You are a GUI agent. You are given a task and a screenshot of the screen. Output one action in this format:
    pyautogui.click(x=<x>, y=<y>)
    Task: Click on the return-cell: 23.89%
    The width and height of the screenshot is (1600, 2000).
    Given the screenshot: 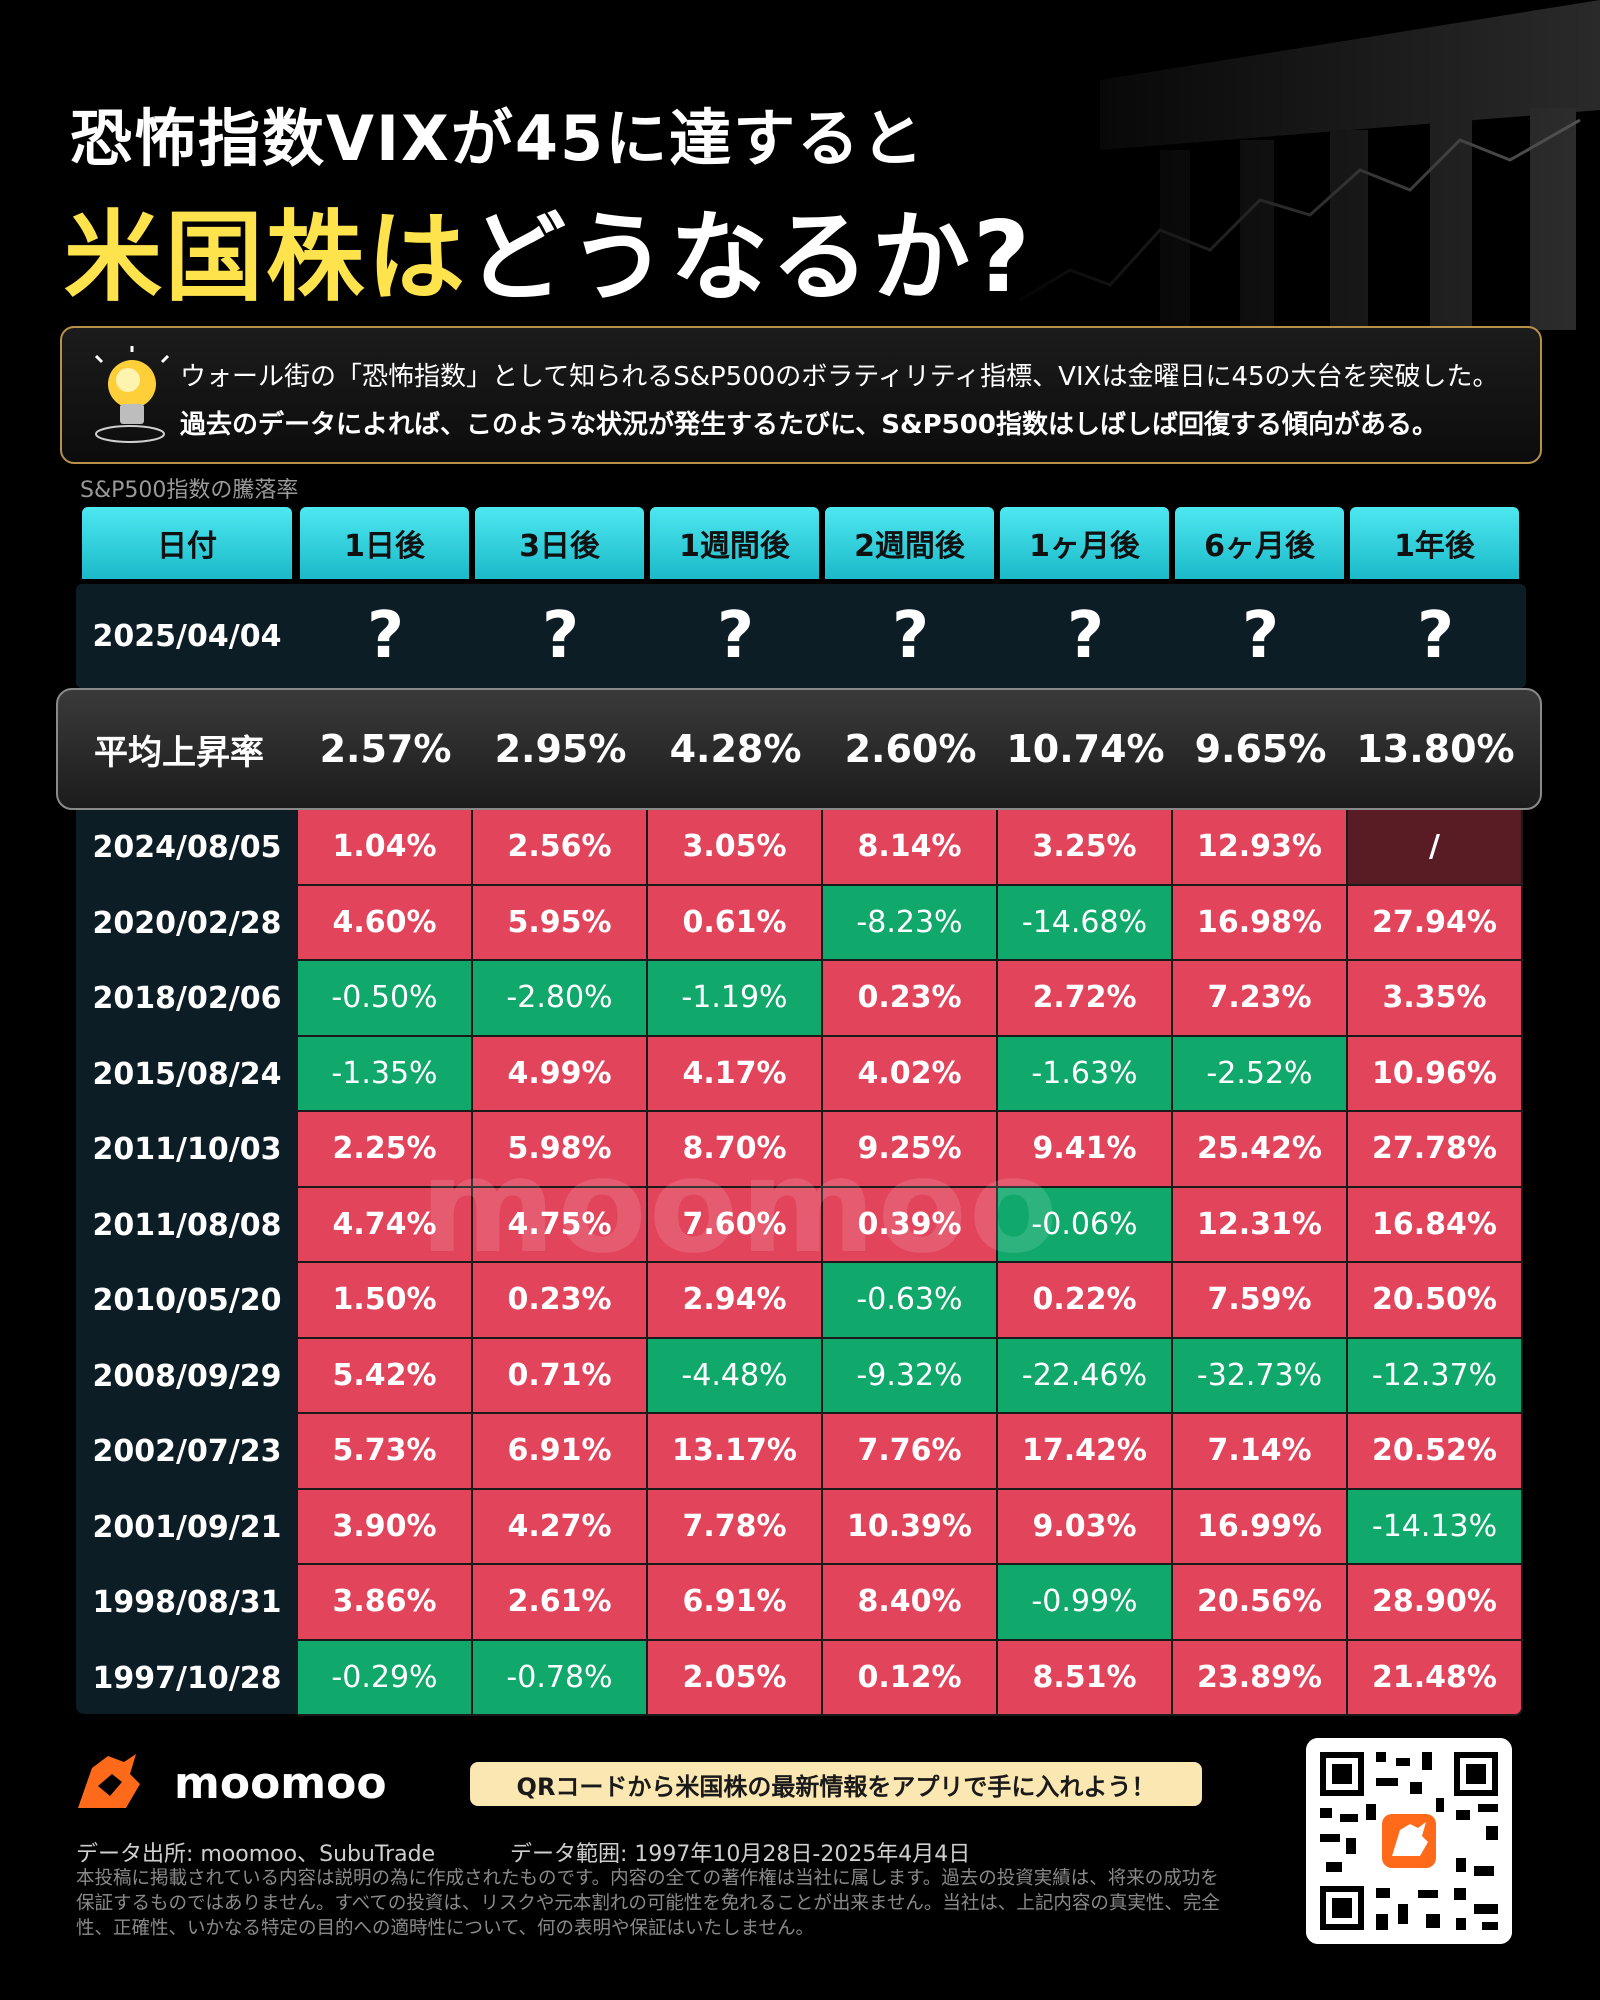 What is the action you would take?
    pyautogui.click(x=1260, y=1678)
    